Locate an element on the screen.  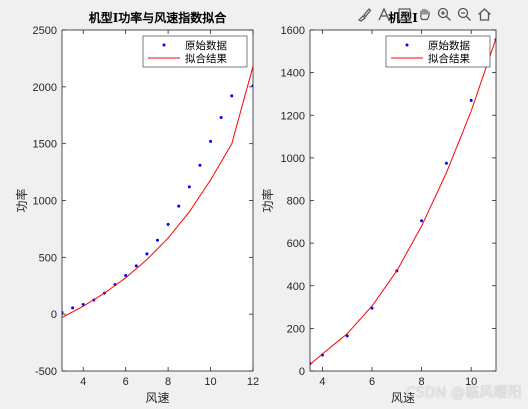
pan-icon is located at coordinates (424, 14).